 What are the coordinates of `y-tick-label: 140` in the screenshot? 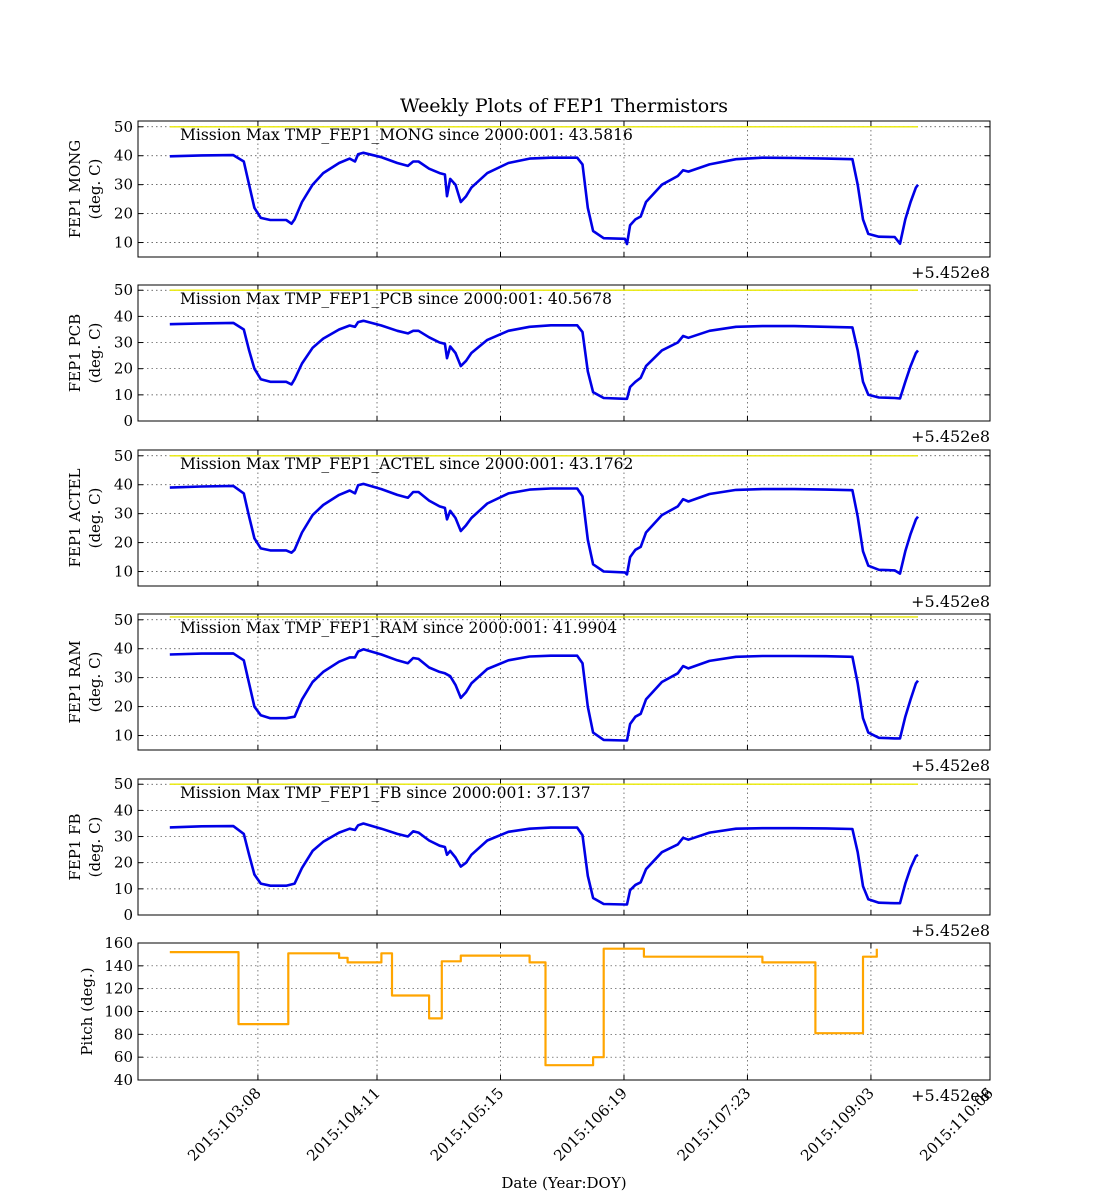 It's located at (118, 966).